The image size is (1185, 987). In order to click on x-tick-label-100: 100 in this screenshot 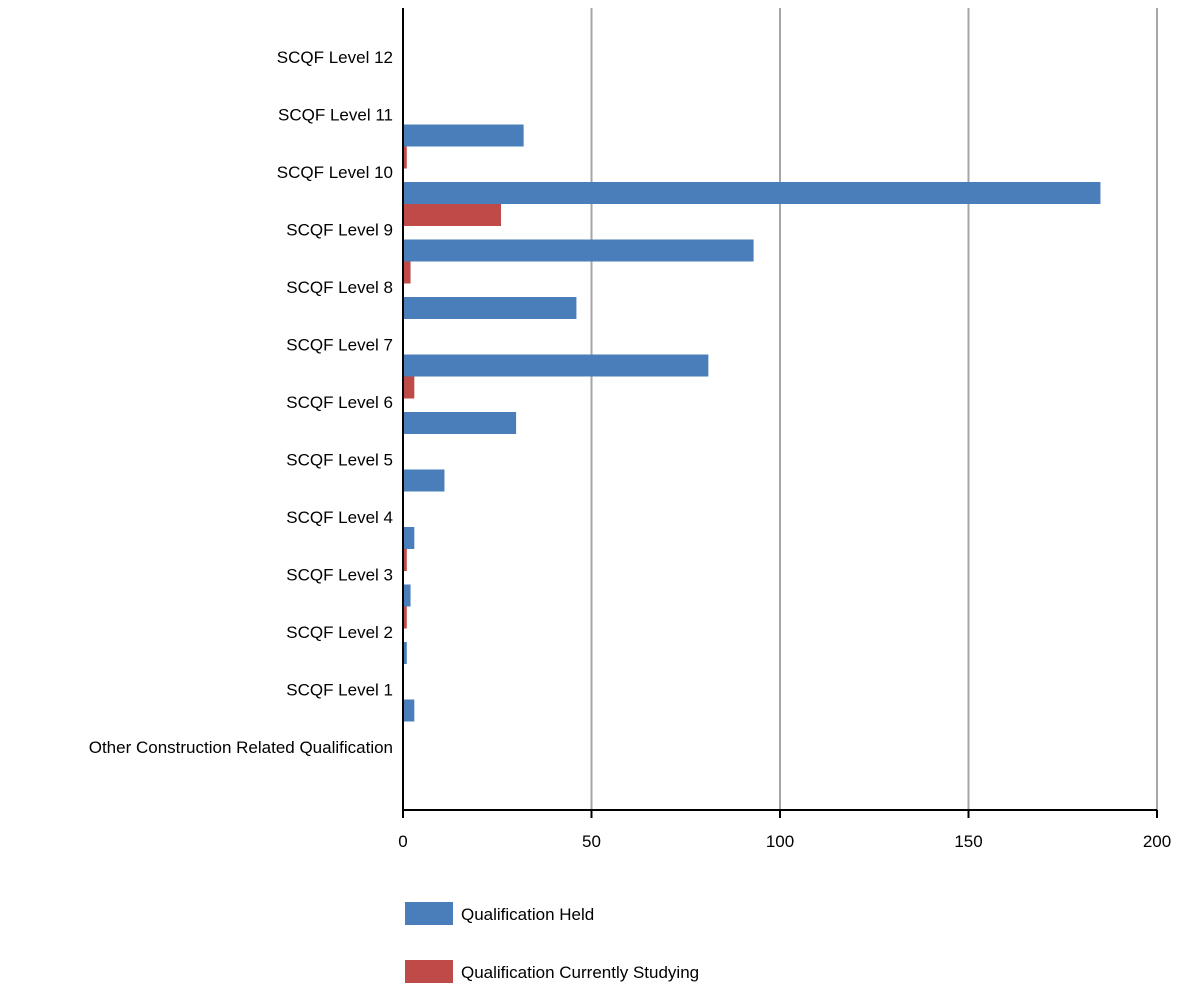, I will do `click(780, 841)`.